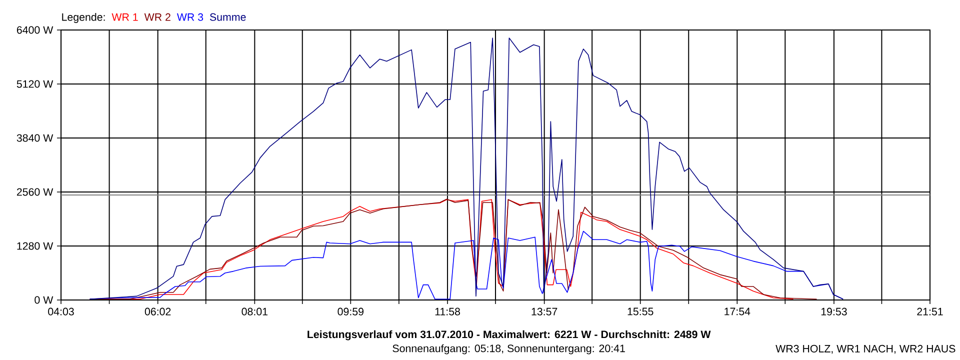 Image resolution: width=960 pixels, height=360 pixels. What do you see at coordinates (35, 138) in the screenshot?
I see `y-tick-label: 3840 W` at bounding box center [35, 138].